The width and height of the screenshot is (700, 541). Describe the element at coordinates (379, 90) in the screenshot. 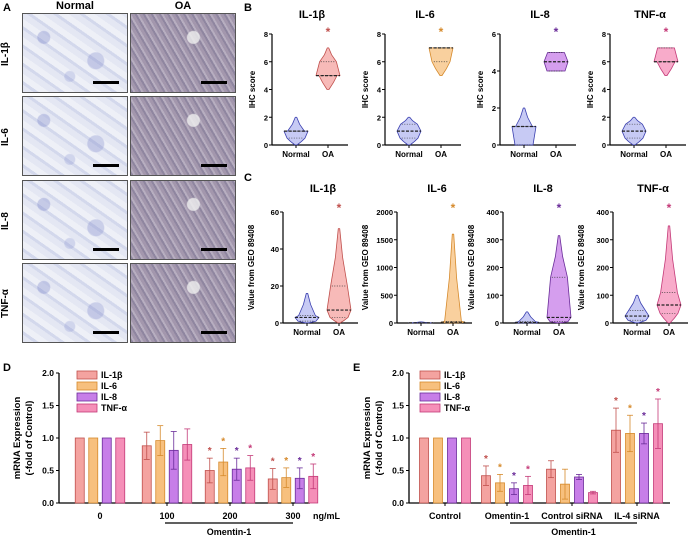

I see `y-tick-label: 4` at that location.